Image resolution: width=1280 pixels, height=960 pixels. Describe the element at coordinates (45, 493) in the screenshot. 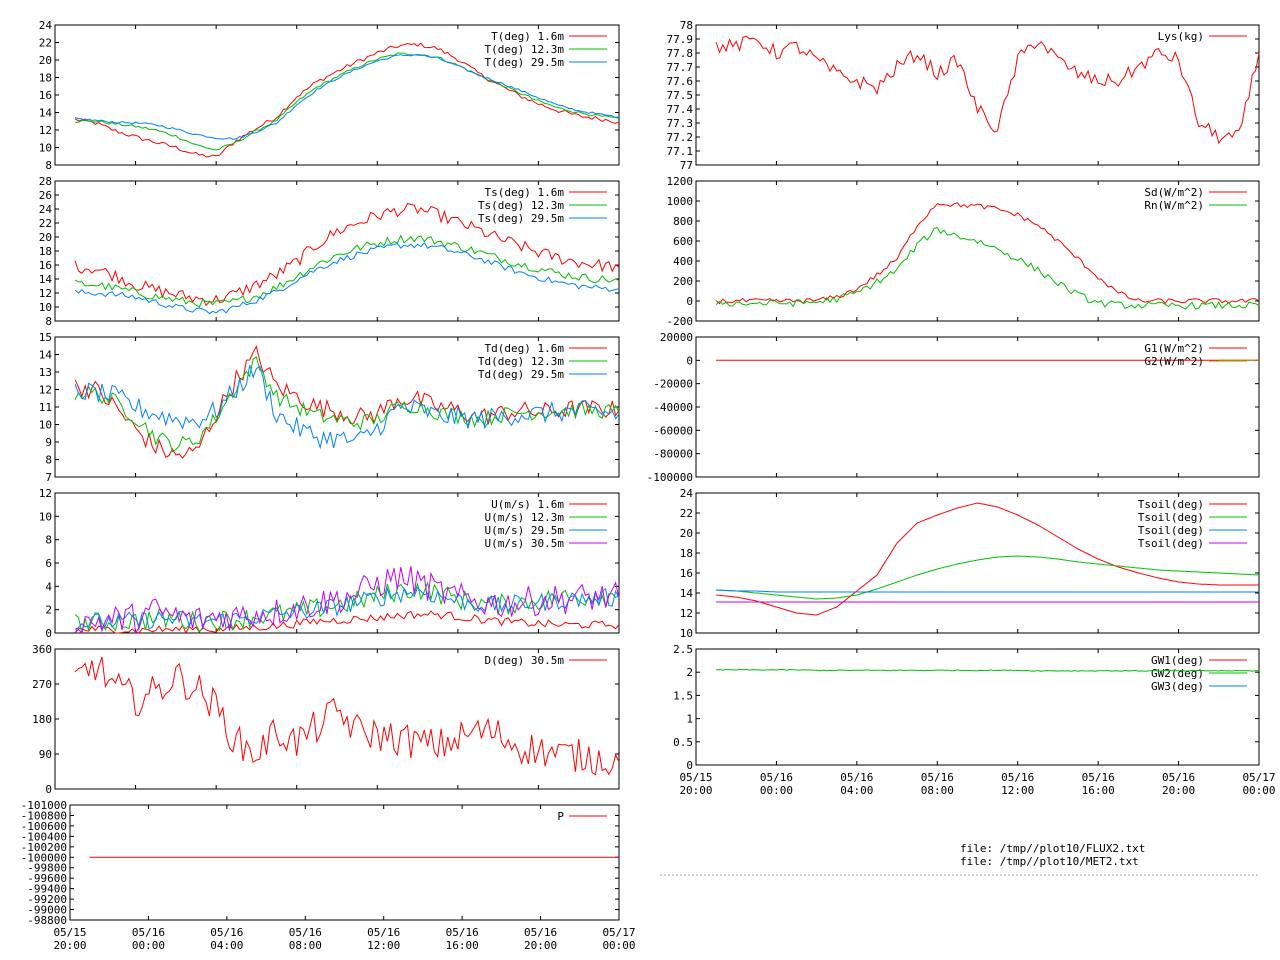

I see `y-tick-label-wind: 12` at that location.